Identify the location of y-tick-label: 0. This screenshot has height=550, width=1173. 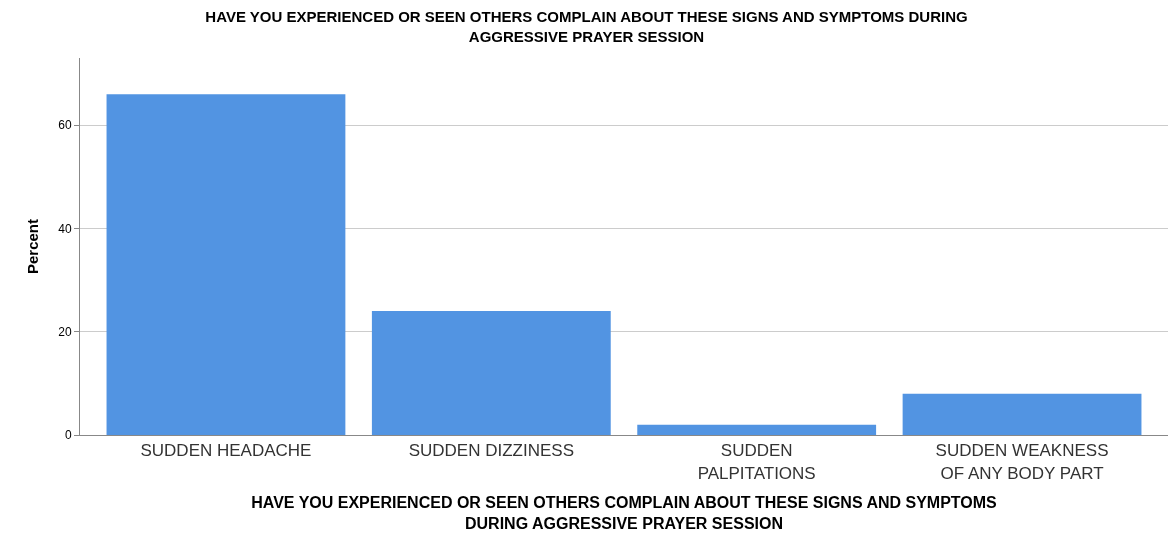
(68, 435).